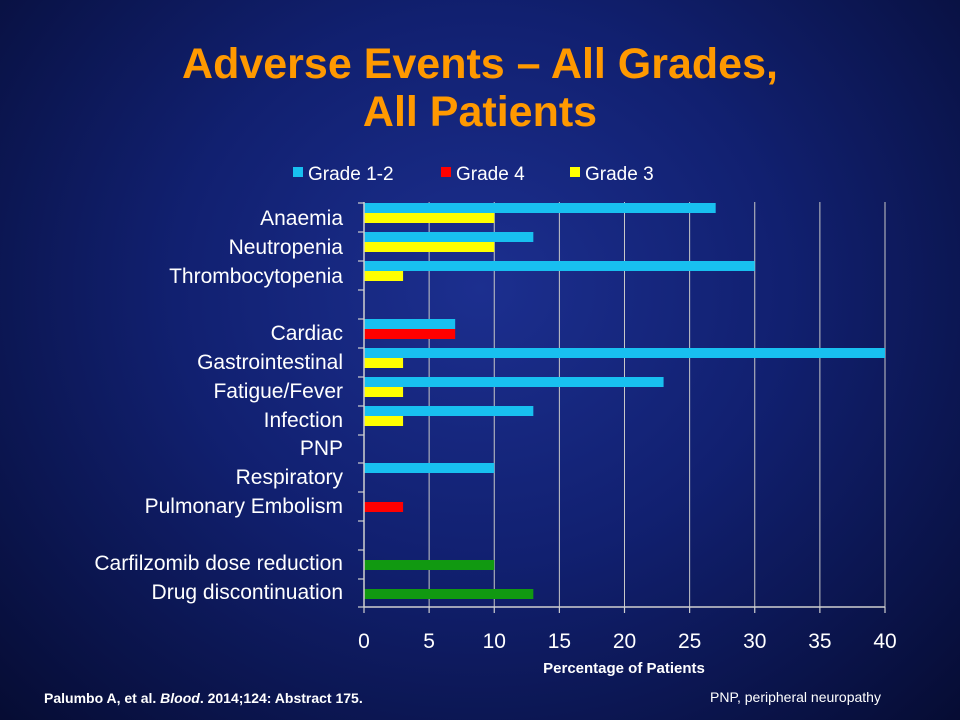 Image resolution: width=960 pixels, height=720 pixels. What do you see at coordinates (514, 382) in the screenshot?
I see `bar-grade-1-2-fatigue-fever` at bounding box center [514, 382].